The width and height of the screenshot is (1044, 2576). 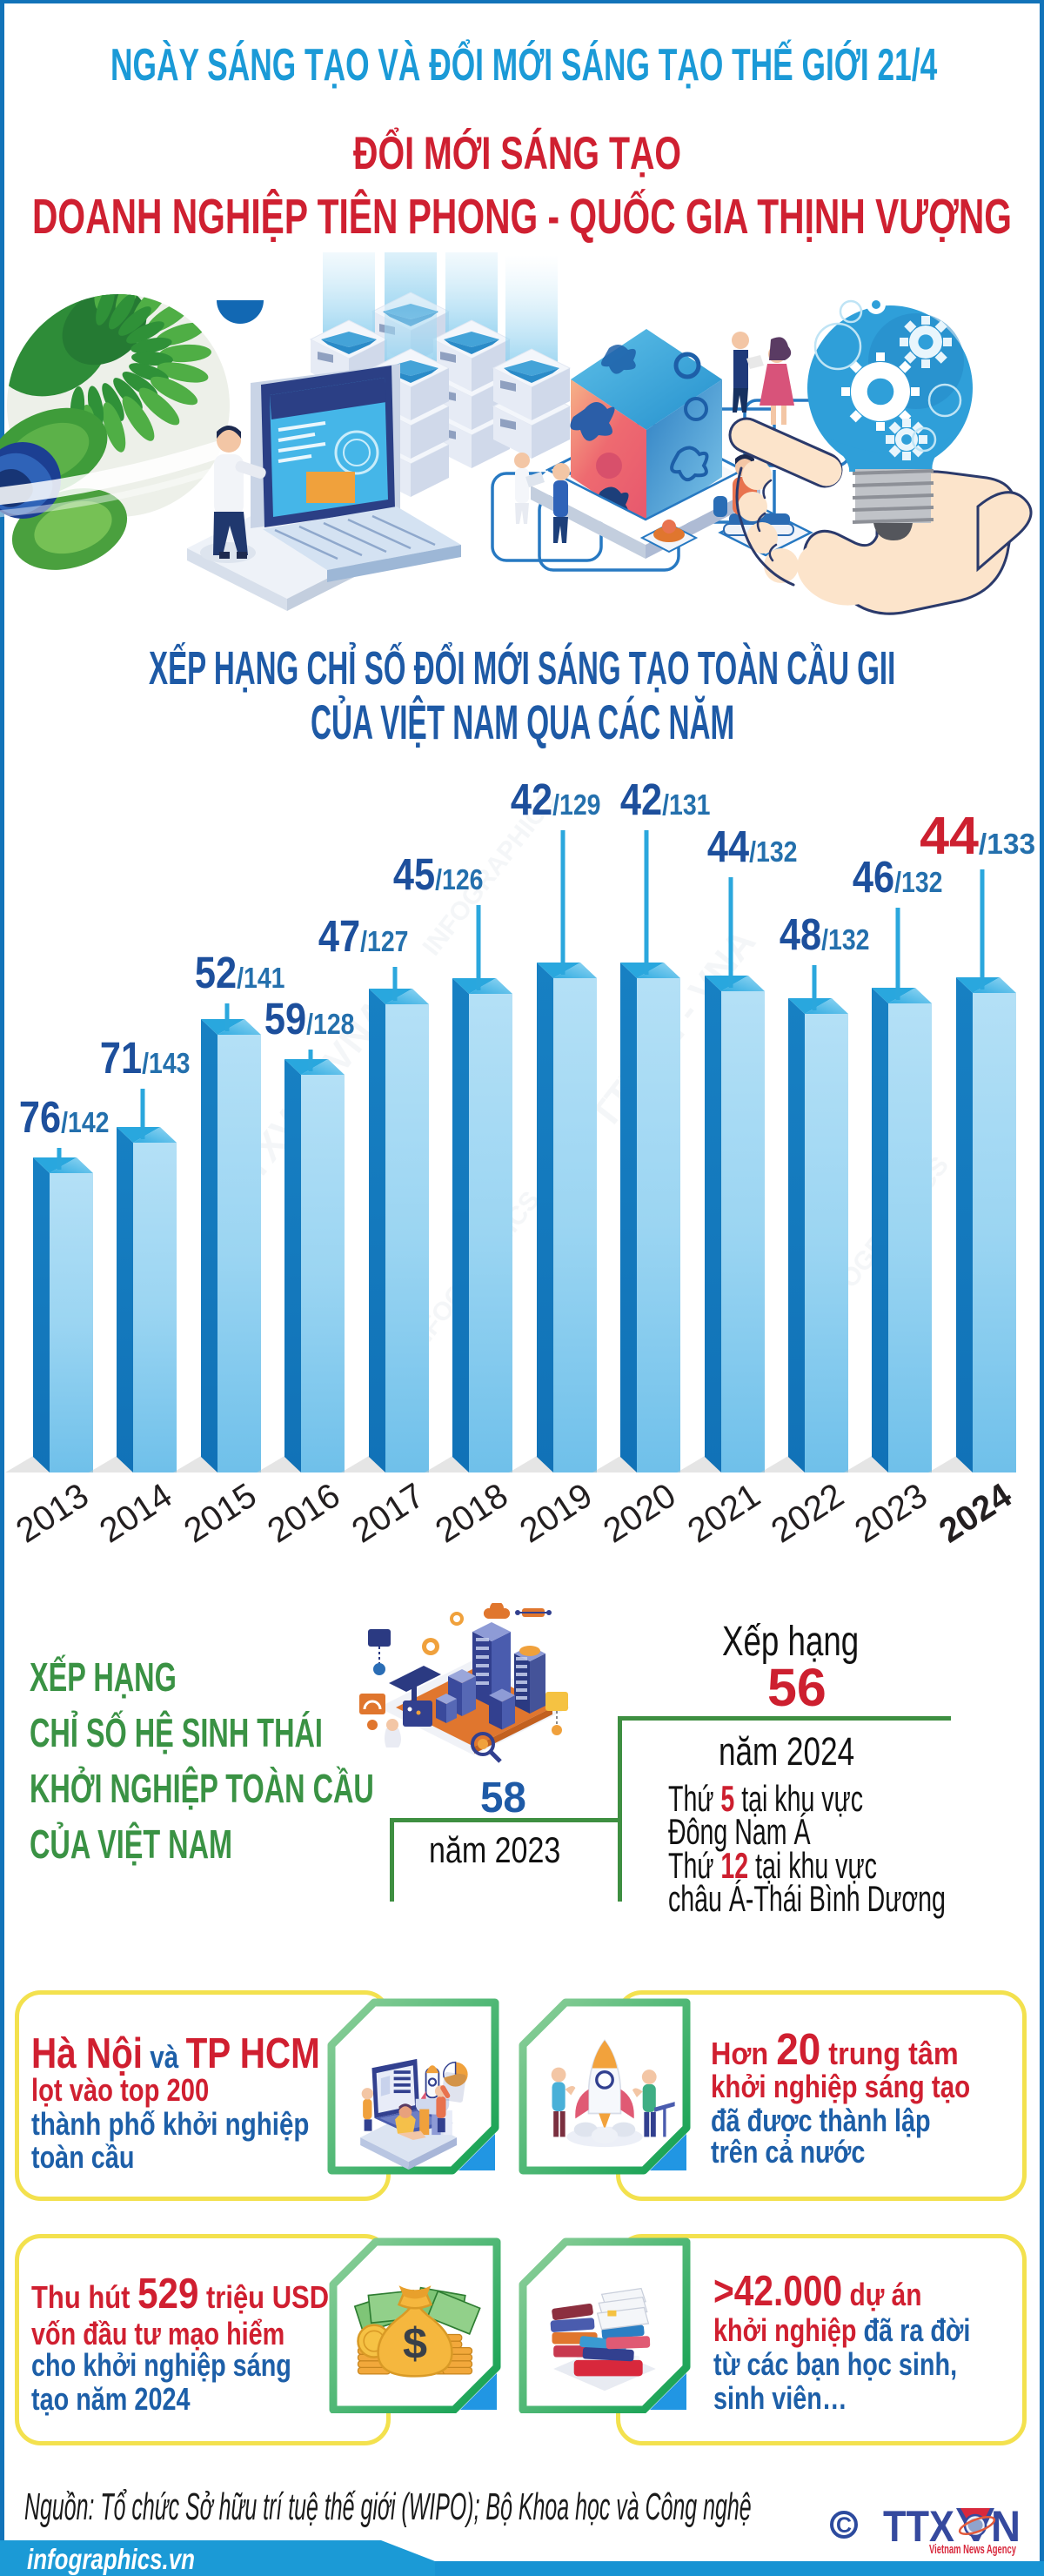 What do you see at coordinates (285, 1020) in the screenshot?
I see `svg-text: 59` at bounding box center [285, 1020].